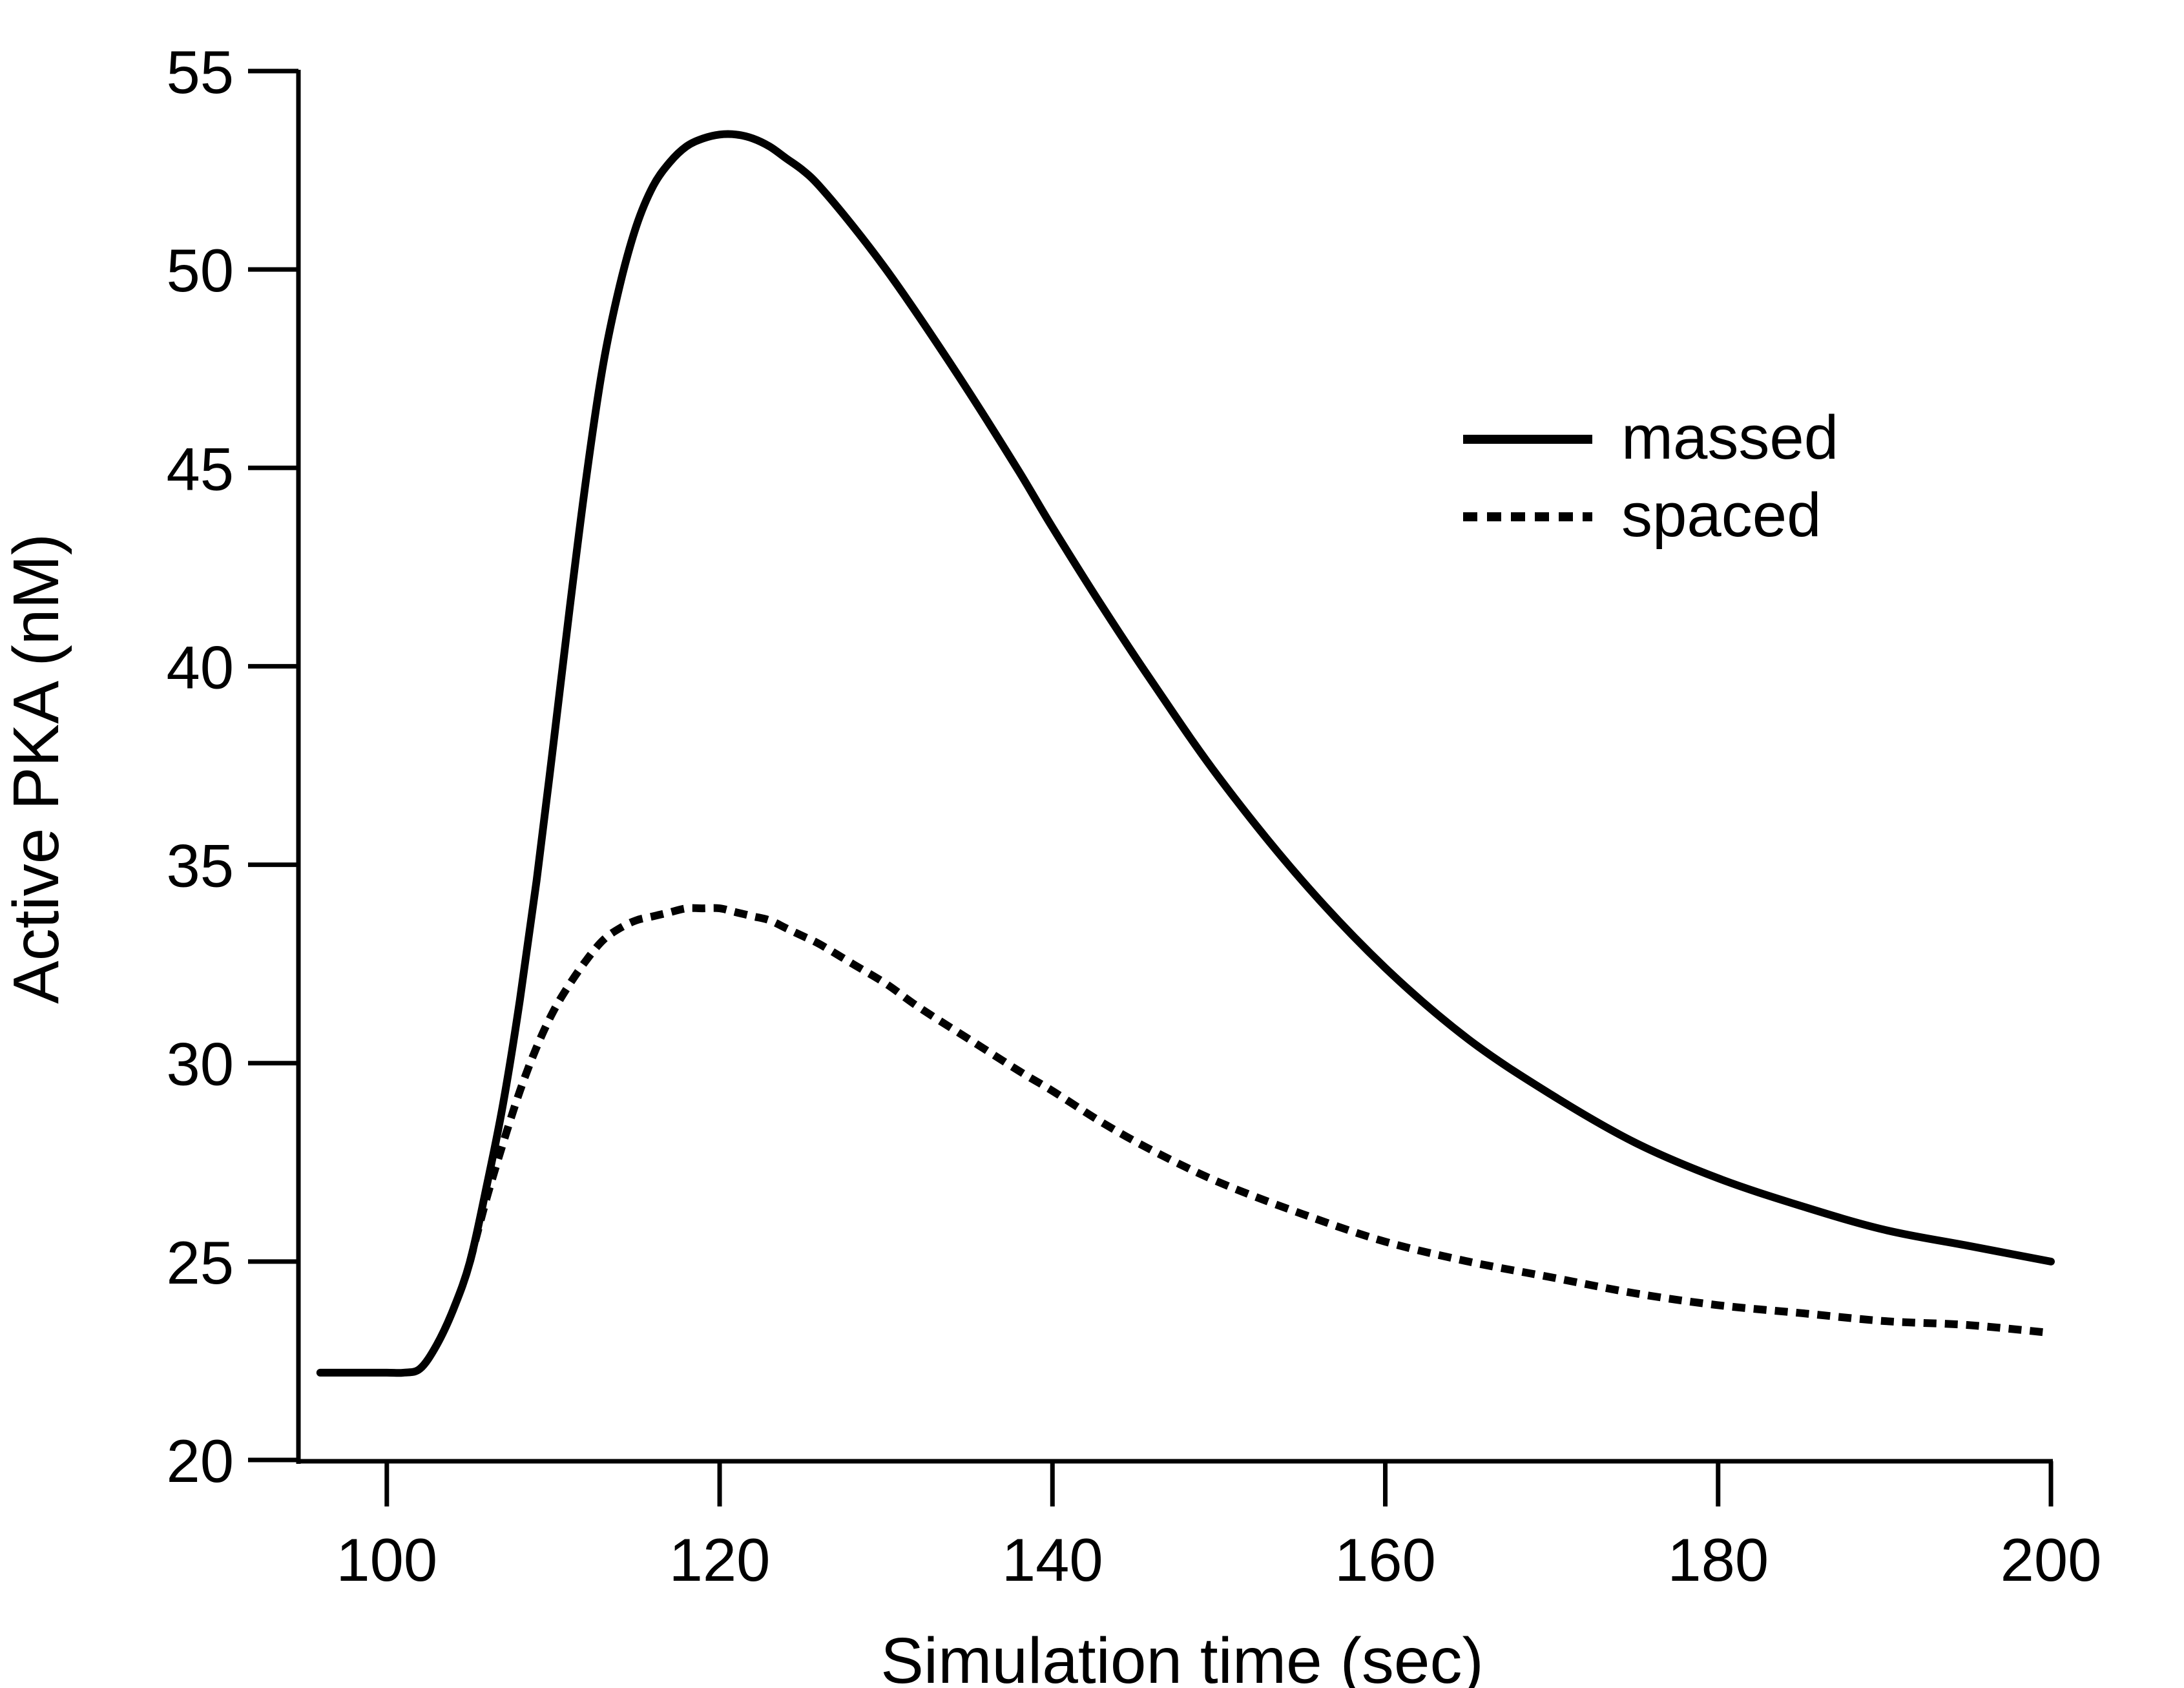 The image size is (2184, 1688). I want to click on x-tick-label-200: 200, so click(2051, 1560).